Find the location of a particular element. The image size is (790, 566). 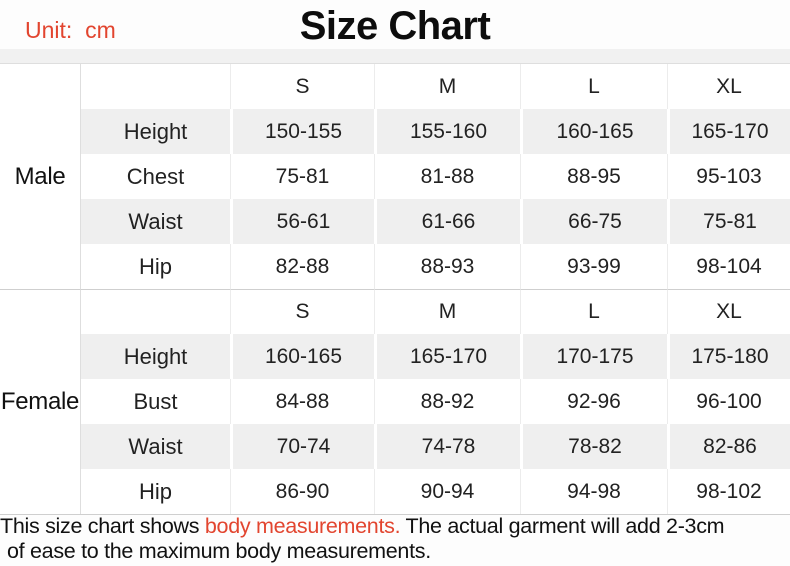

page-title: Size Chart is located at coordinates (395, 26).